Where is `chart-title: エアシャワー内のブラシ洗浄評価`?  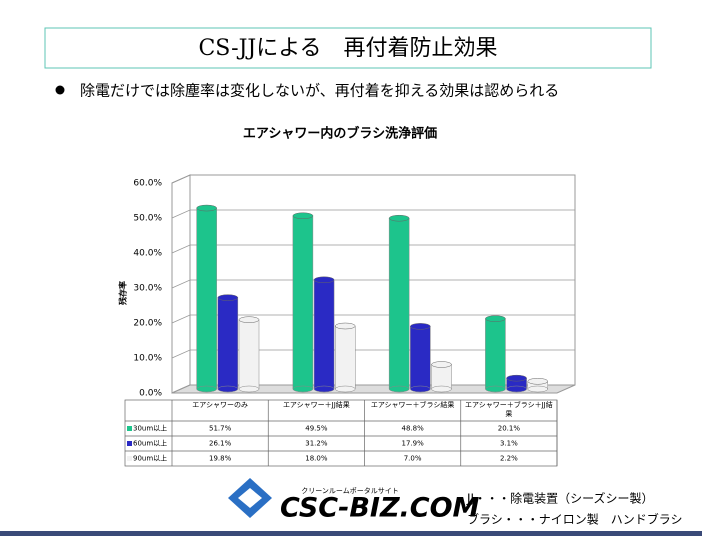
chart-title: エアシャワー内のブラシ洗浄評価 is located at coordinates (340, 134).